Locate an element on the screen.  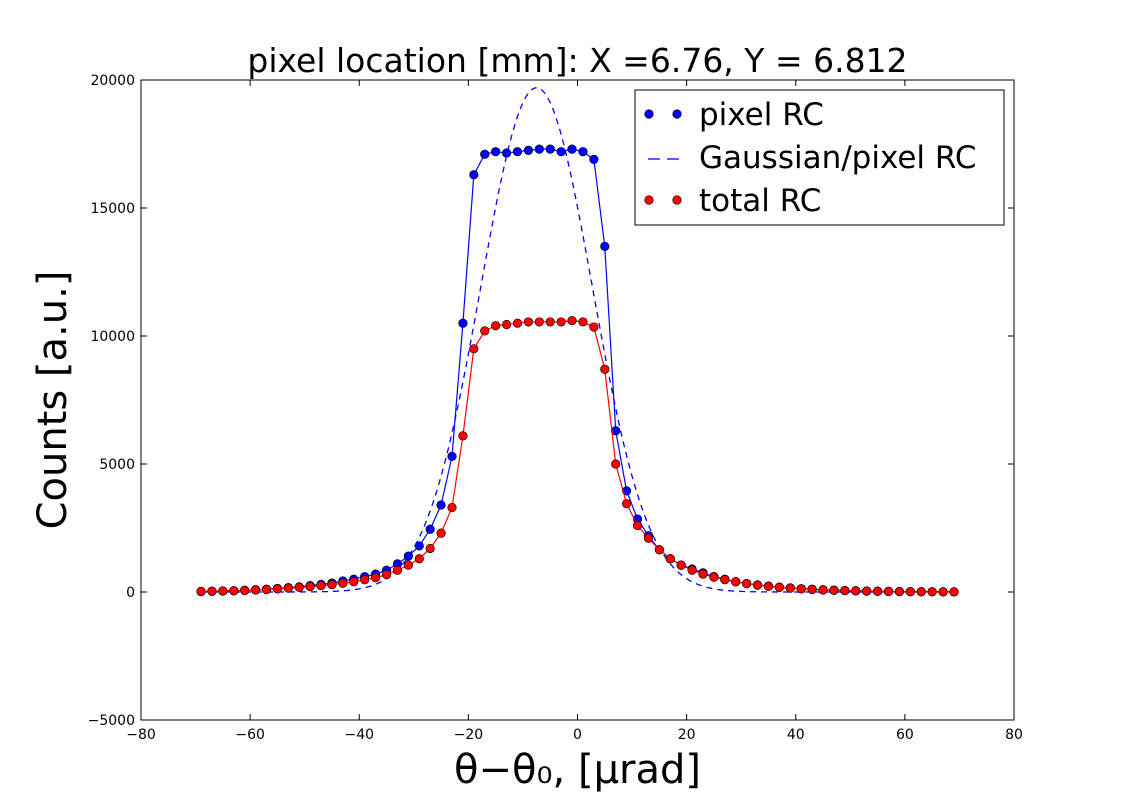
legend-box is located at coordinates (819, 157).